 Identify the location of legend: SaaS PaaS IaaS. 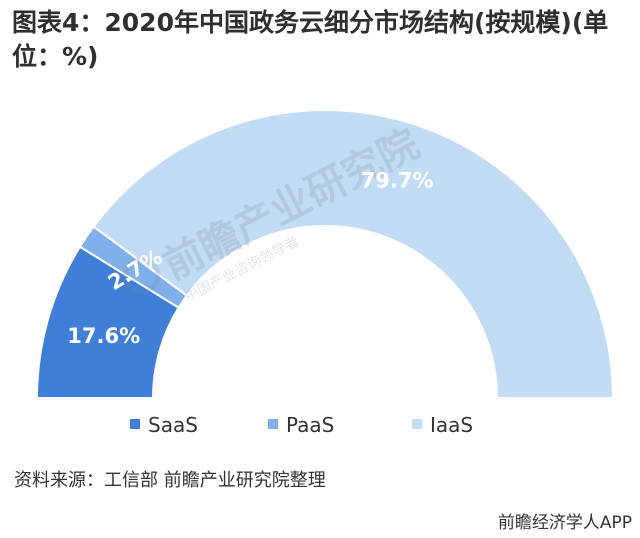
(301, 425).